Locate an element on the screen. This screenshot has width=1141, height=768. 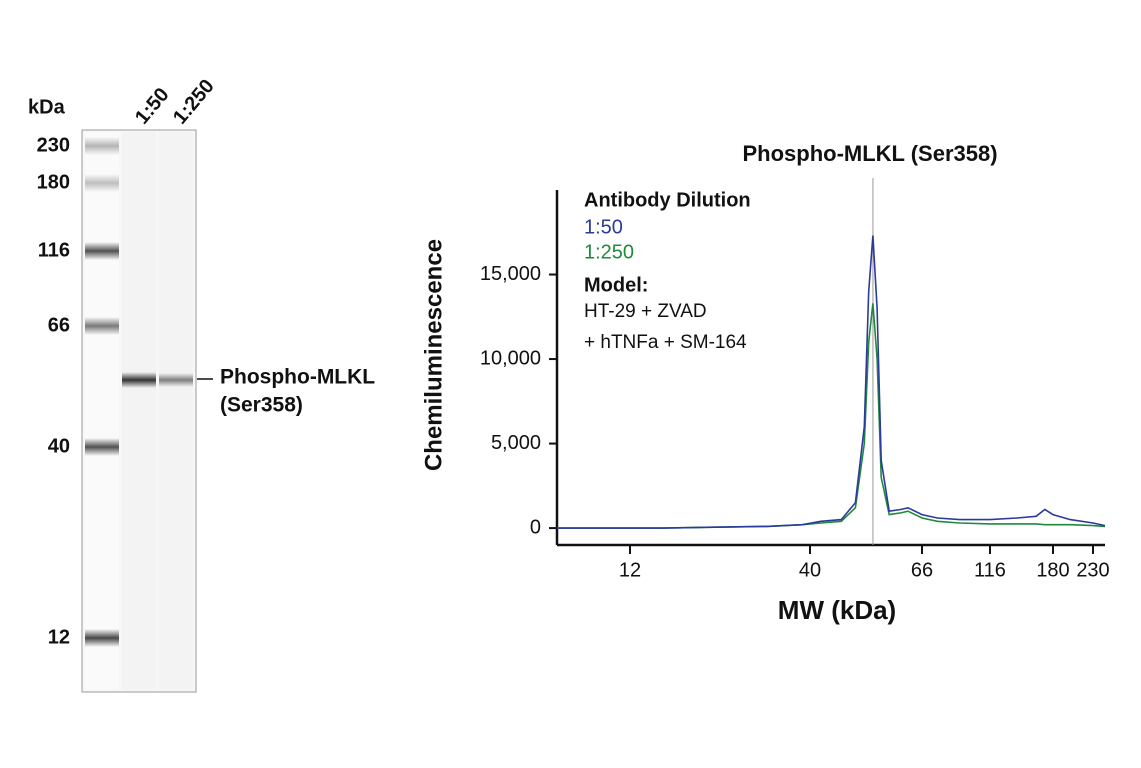
annotation: HT-29 + ZVAD is located at coordinates (645, 311).